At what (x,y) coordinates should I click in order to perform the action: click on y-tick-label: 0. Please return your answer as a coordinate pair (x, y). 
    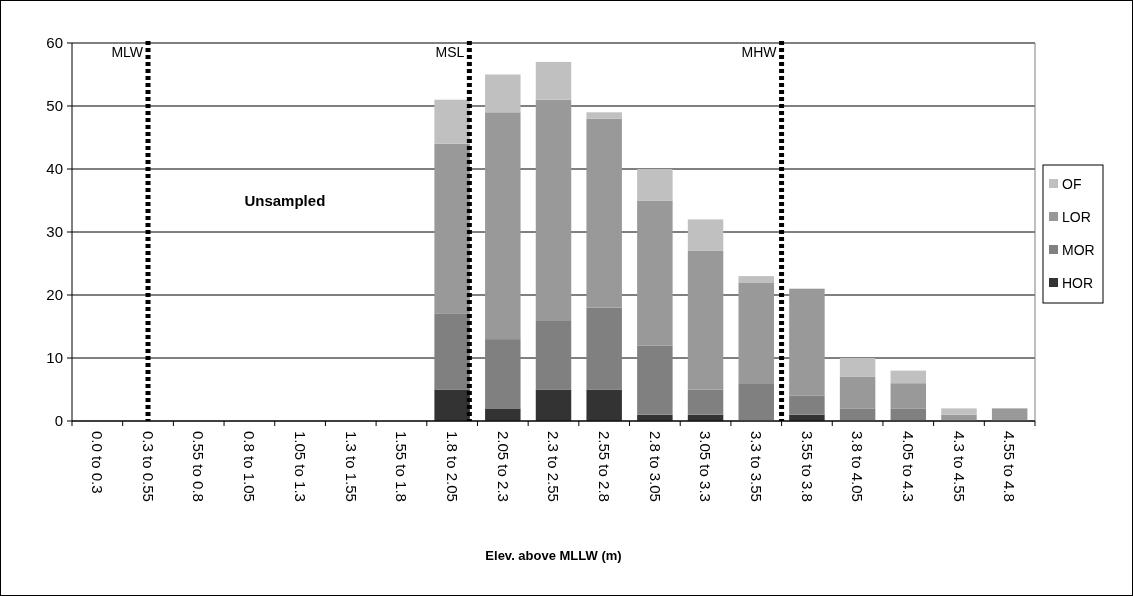
    Looking at the image, I should click on (58, 421).